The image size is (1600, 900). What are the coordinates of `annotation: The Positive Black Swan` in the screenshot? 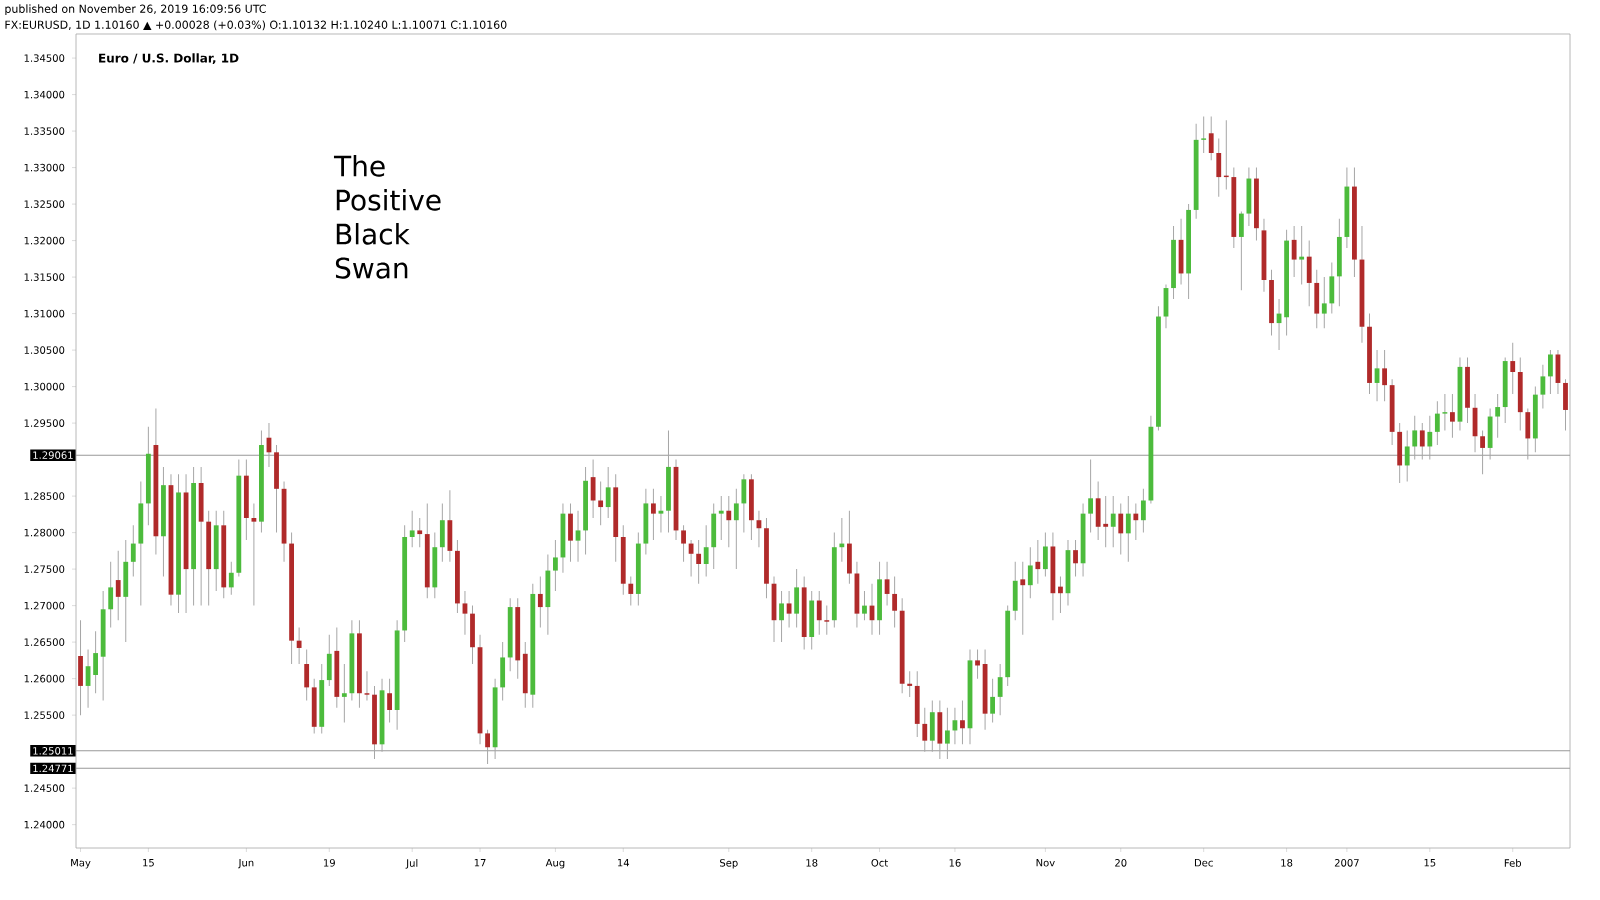 It's located at (387, 217).